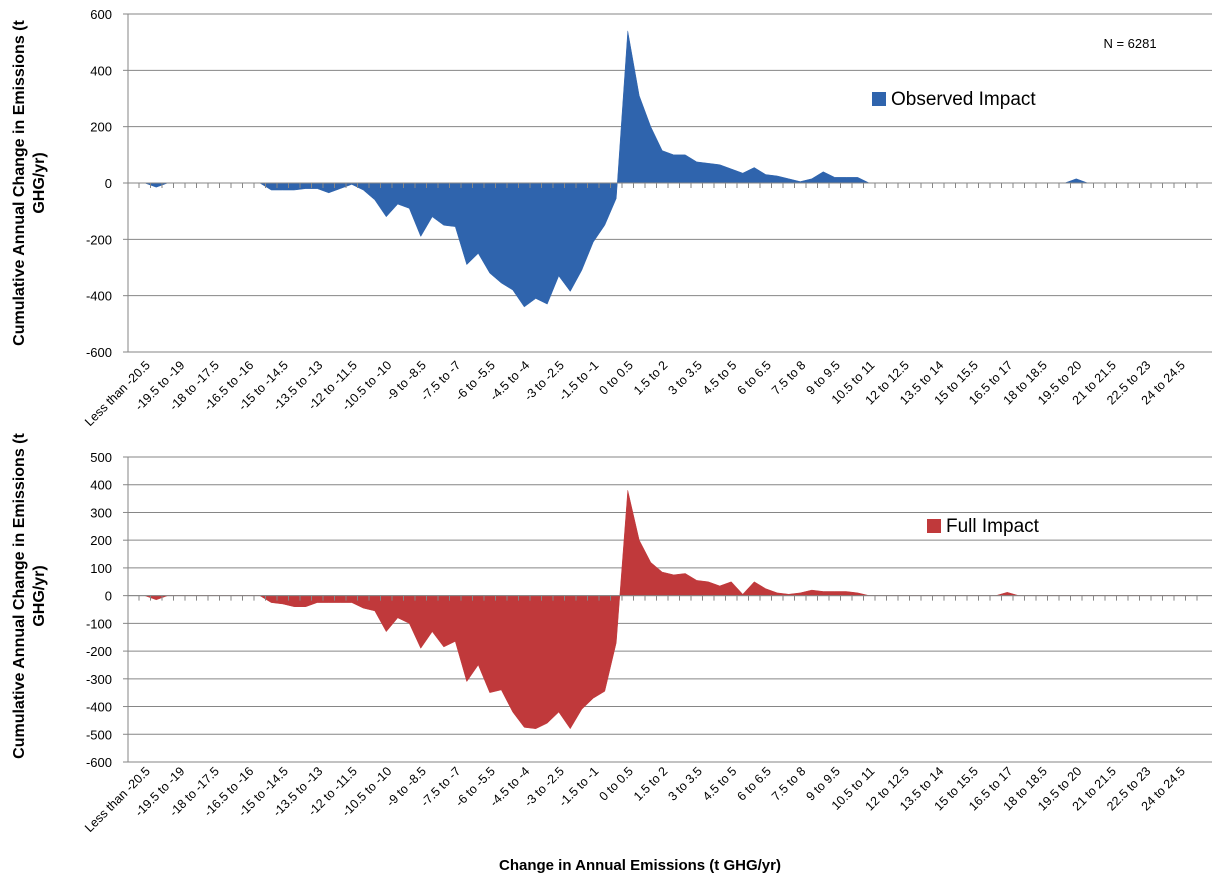 The image size is (1214, 886). I want to click on y-tick-label: 300, so click(101, 512).